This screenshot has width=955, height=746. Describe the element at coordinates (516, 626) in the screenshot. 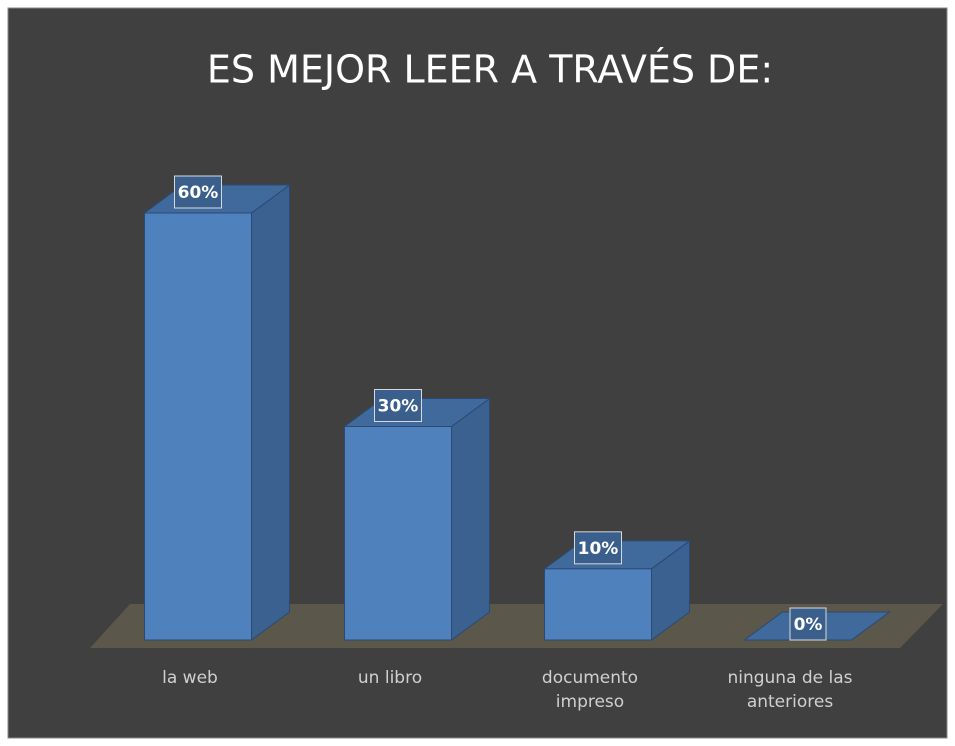

I see `floor` at that location.